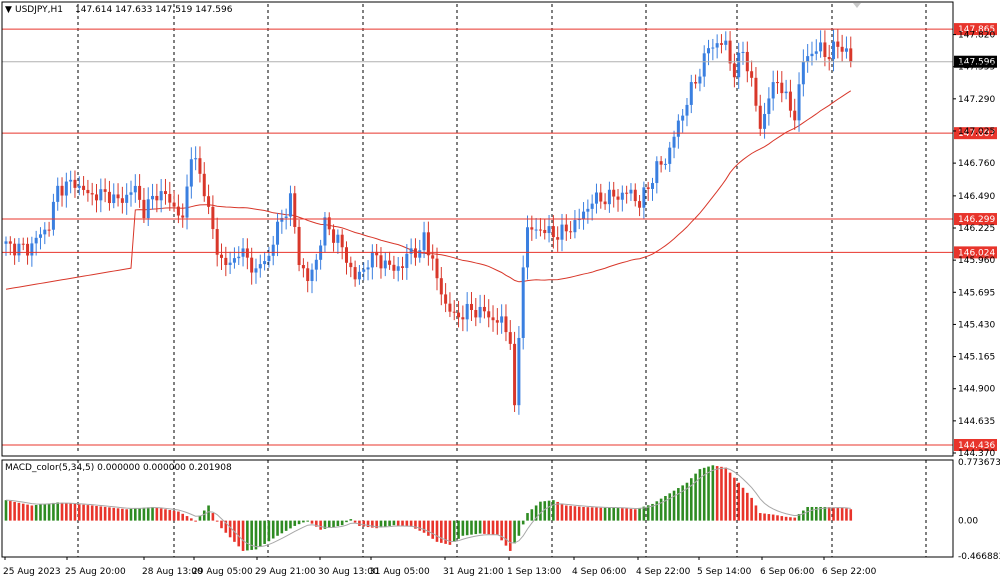 This screenshot has height=585, width=1000. What do you see at coordinates (8, 10) in the screenshot?
I see `chart-collapse-icon: ▼` at bounding box center [8, 10].